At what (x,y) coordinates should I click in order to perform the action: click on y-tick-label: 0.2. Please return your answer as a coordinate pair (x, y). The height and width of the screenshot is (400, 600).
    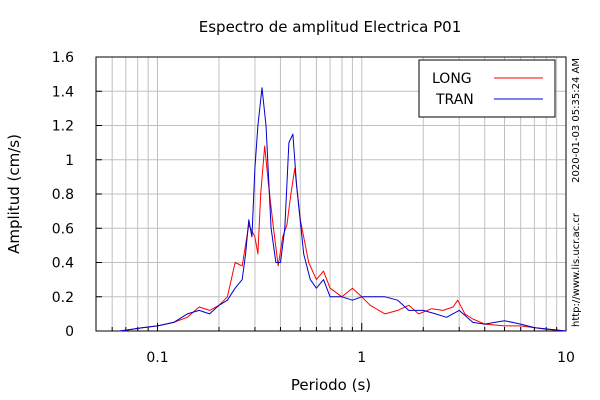
    Looking at the image, I should click on (63, 298).